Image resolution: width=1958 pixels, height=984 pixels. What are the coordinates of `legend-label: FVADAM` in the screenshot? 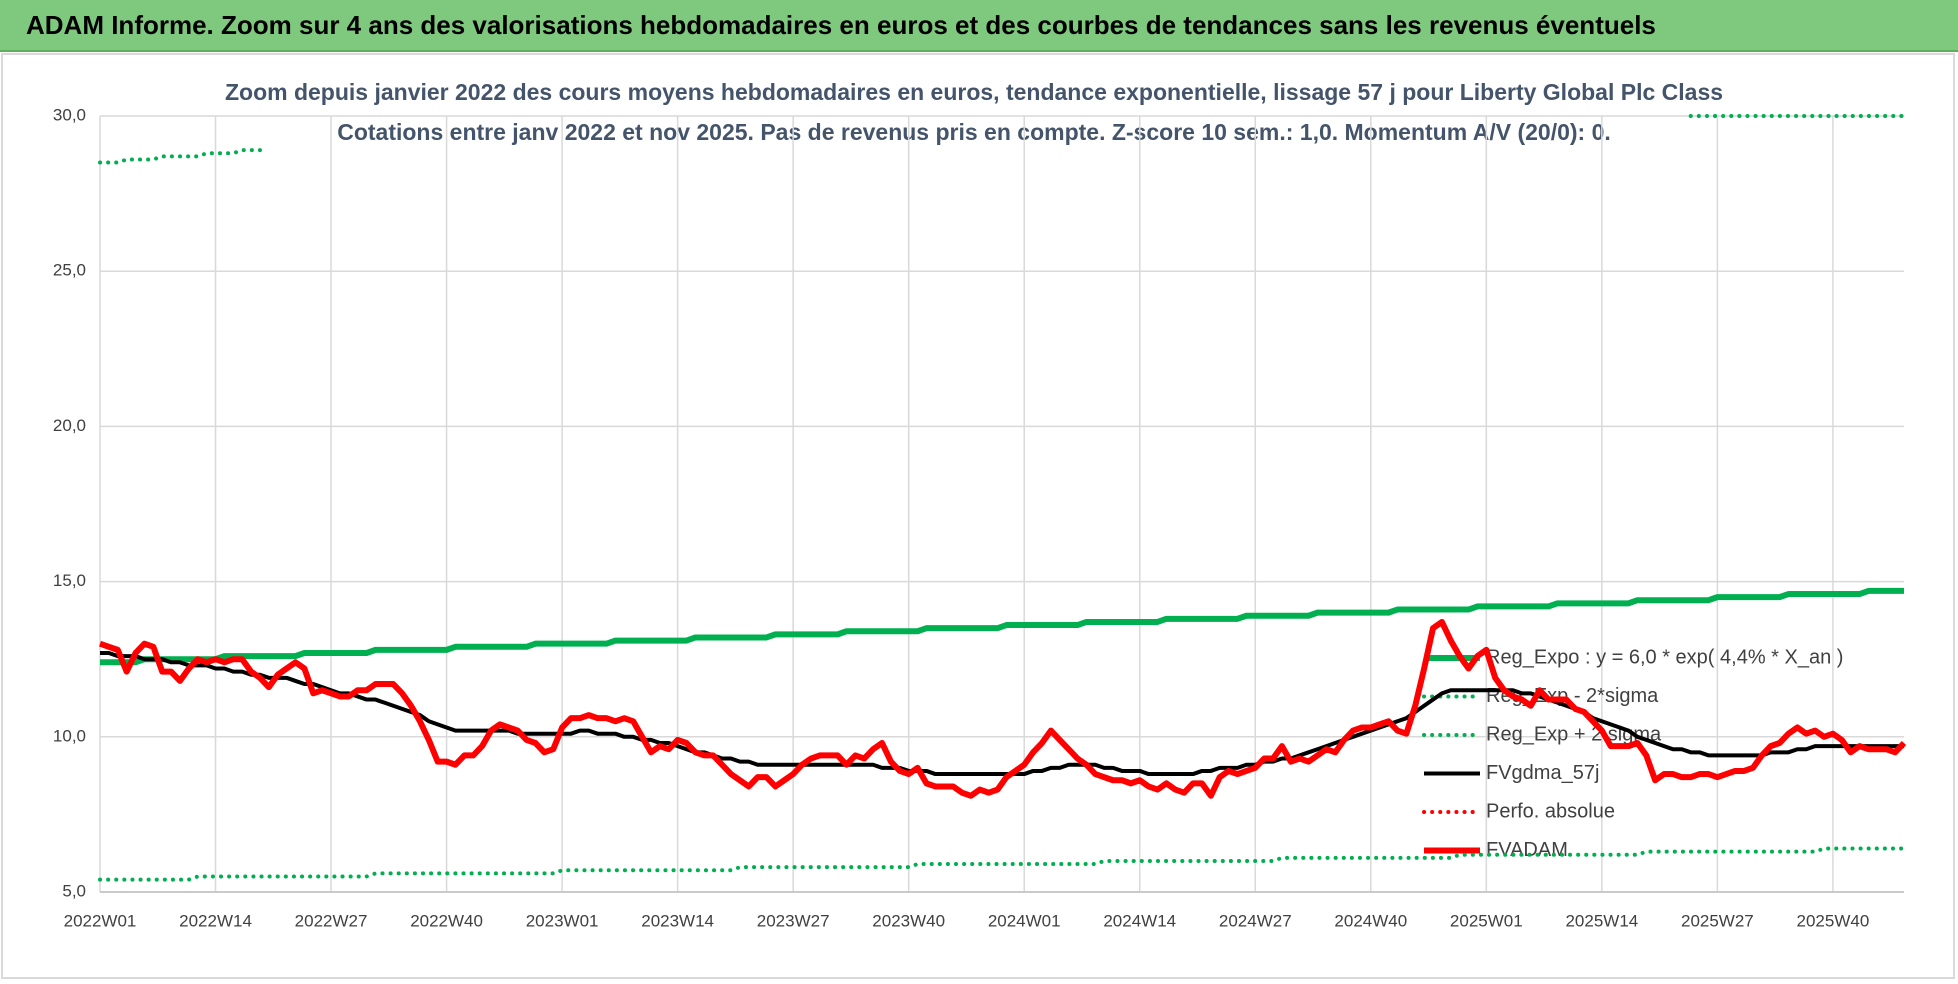 It's located at (1527, 850).